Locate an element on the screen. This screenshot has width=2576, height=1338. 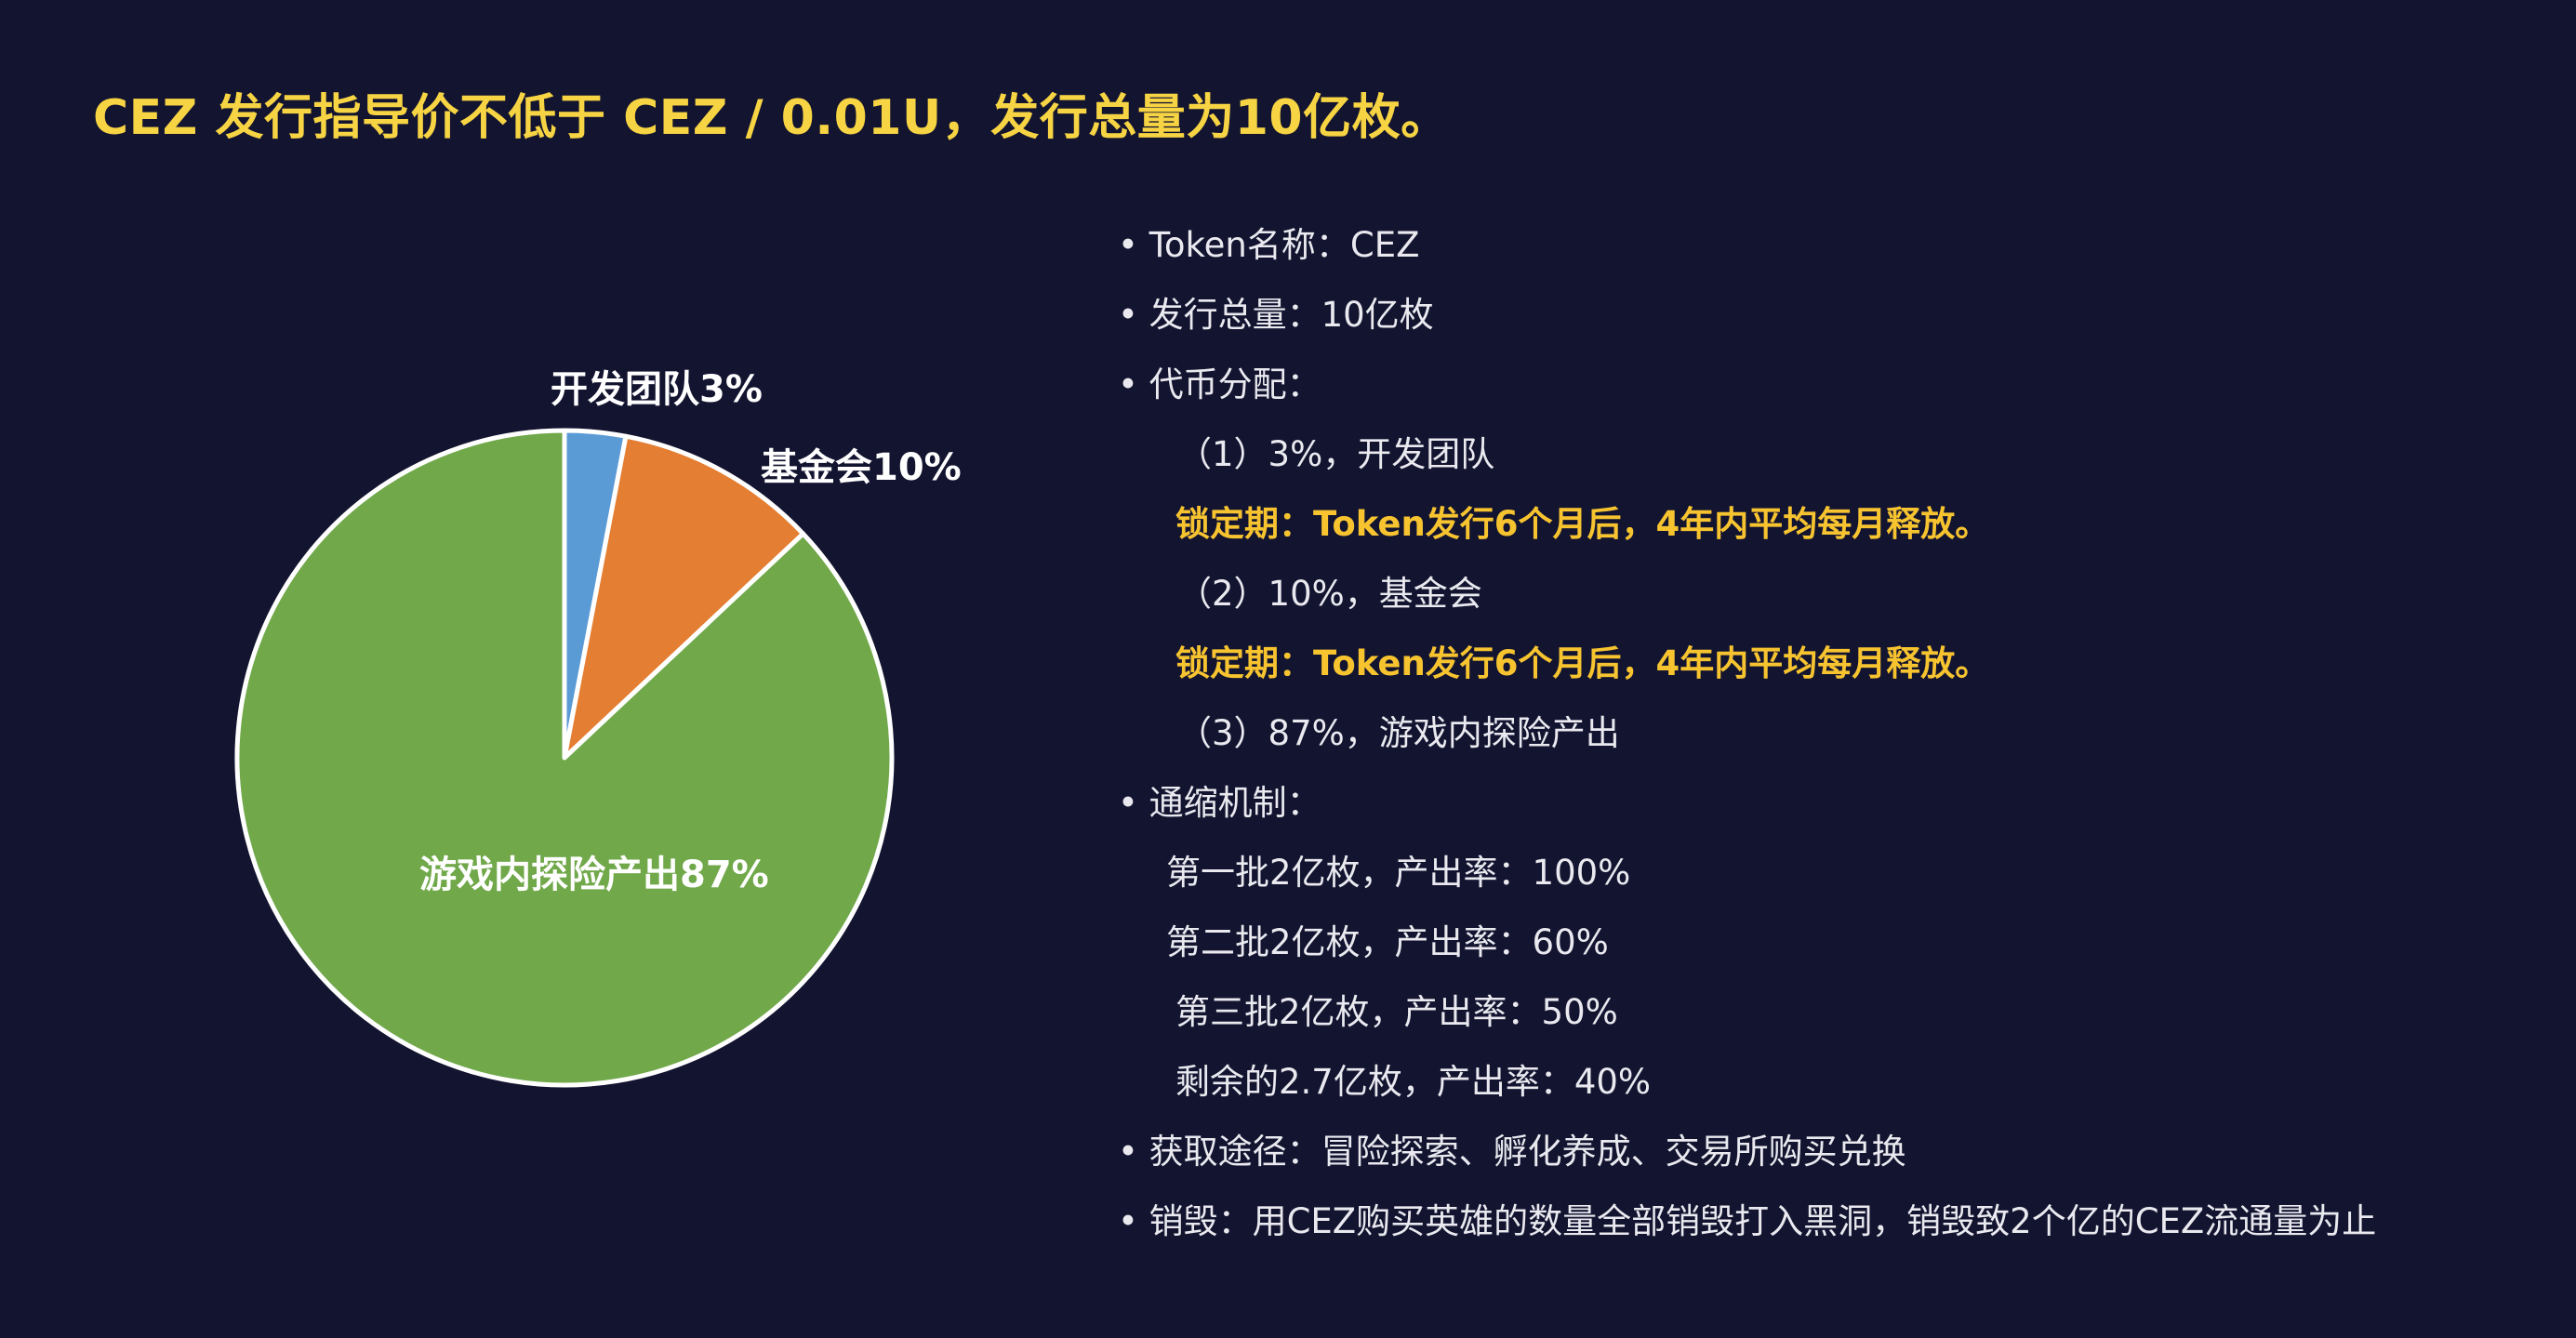
distribution-item-1: （1）3%，开发团队 is located at coordinates (1336, 454).